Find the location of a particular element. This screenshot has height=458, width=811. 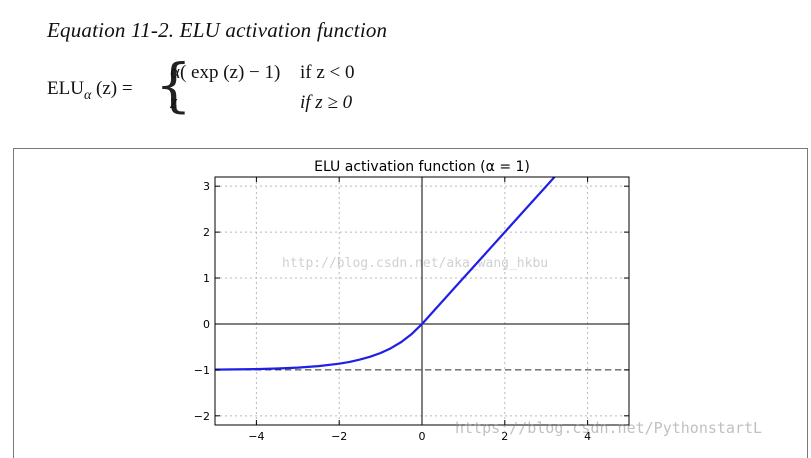

formula-lhs: ELUα (z) = is located at coordinates (90, 91).